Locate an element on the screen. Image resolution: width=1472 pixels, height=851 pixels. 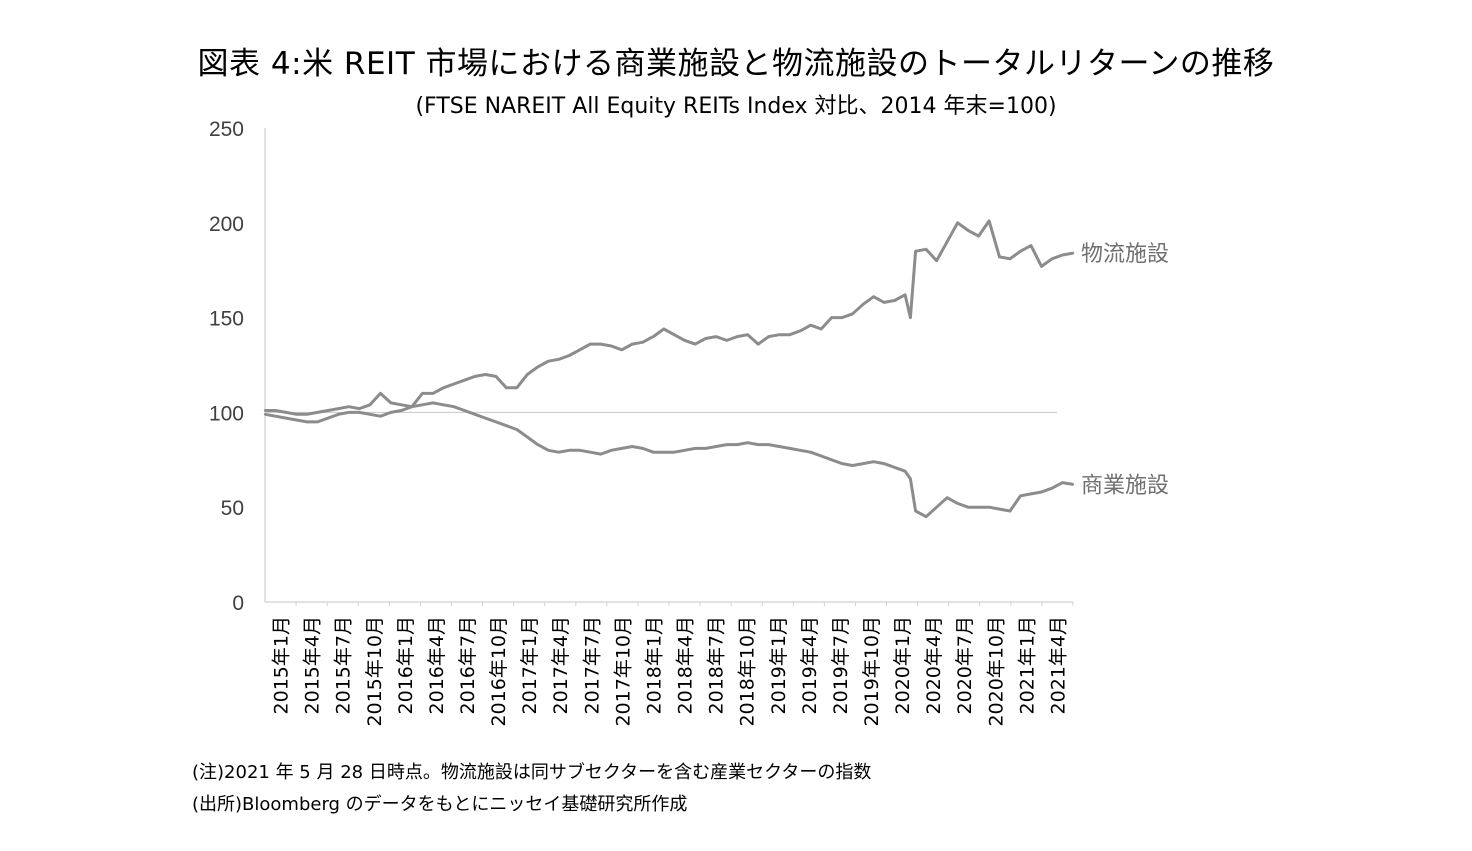
x-tick-label: 2019年4月 is located at coordinates (810, 665).